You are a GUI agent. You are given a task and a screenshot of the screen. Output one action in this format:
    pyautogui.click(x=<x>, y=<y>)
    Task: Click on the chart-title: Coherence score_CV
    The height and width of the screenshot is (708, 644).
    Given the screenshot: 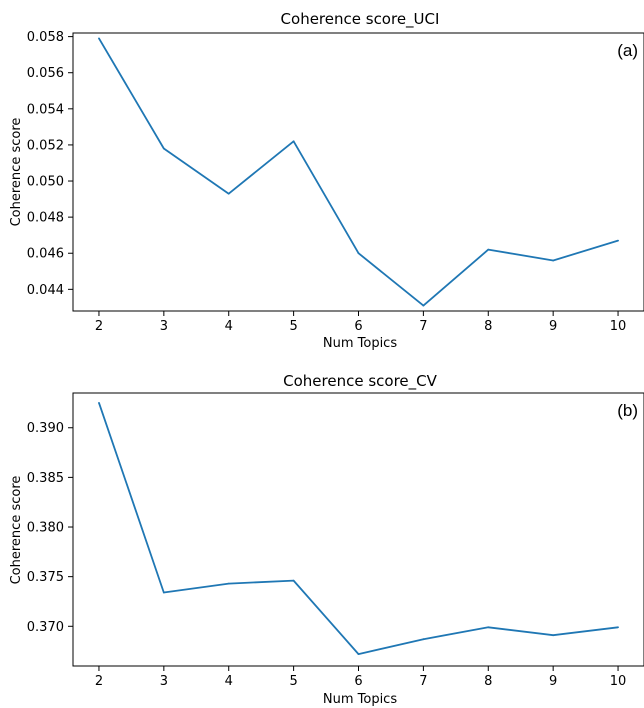 What is the action you would take?
    pyautogui.click(x=360, y=381)
    